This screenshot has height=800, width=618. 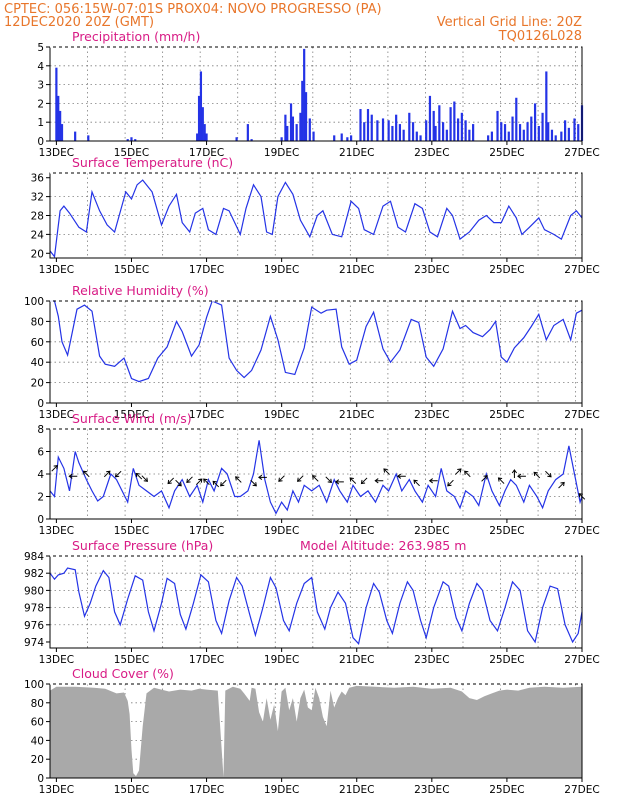 I want to click on y-tick-label: 2, so click(x=40, y=498).